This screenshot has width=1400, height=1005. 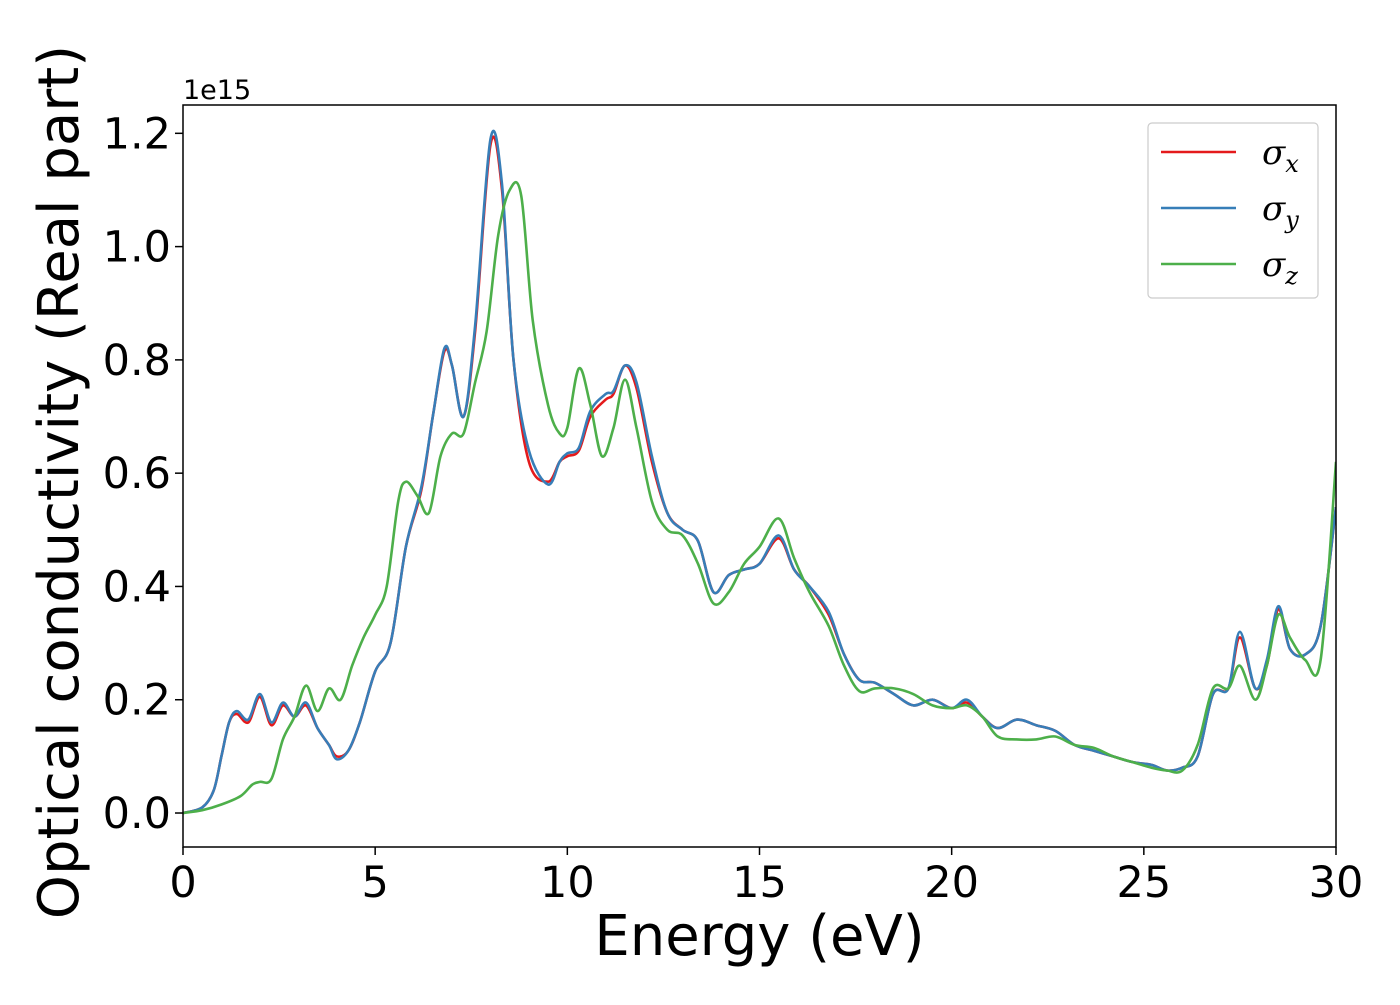 I want to click on x-axis-ticks: 0 5 10 15 20 25 30, so click(x=766, y=877).